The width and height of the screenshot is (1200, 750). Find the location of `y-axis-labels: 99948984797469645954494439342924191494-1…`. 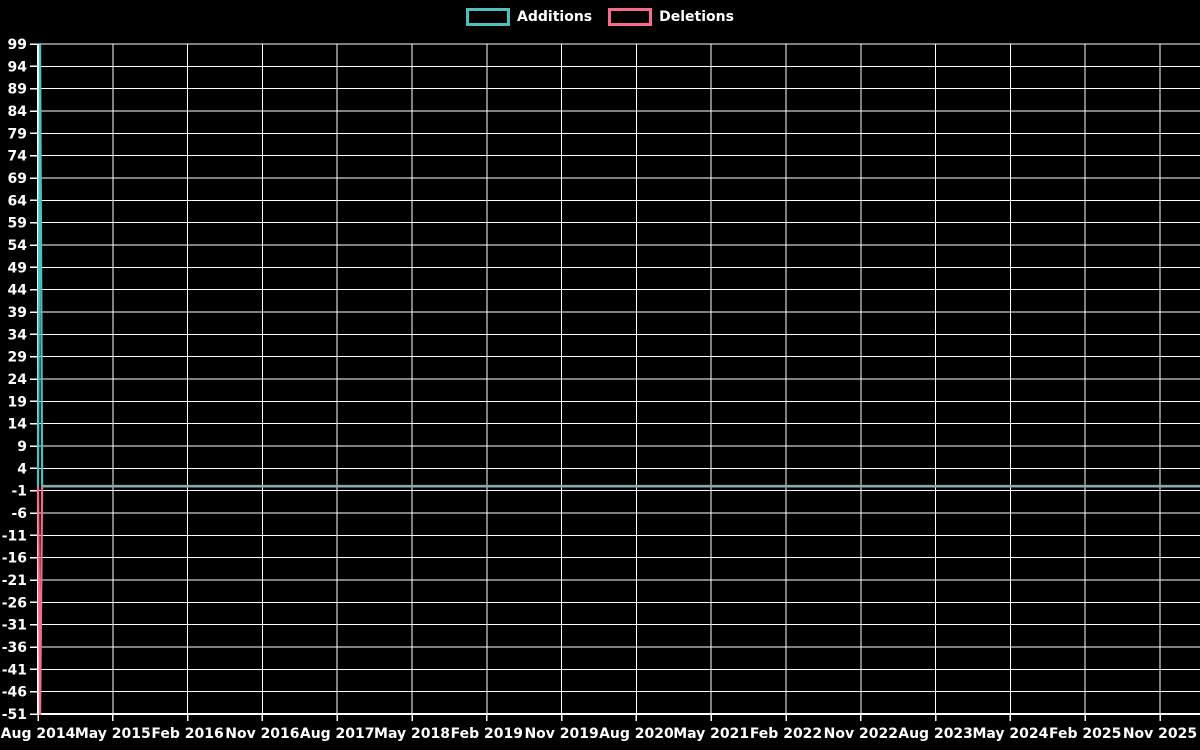

y-axis-labels: 99948984797469645954494439342924191494-1… is located at coordinates (15, 380).